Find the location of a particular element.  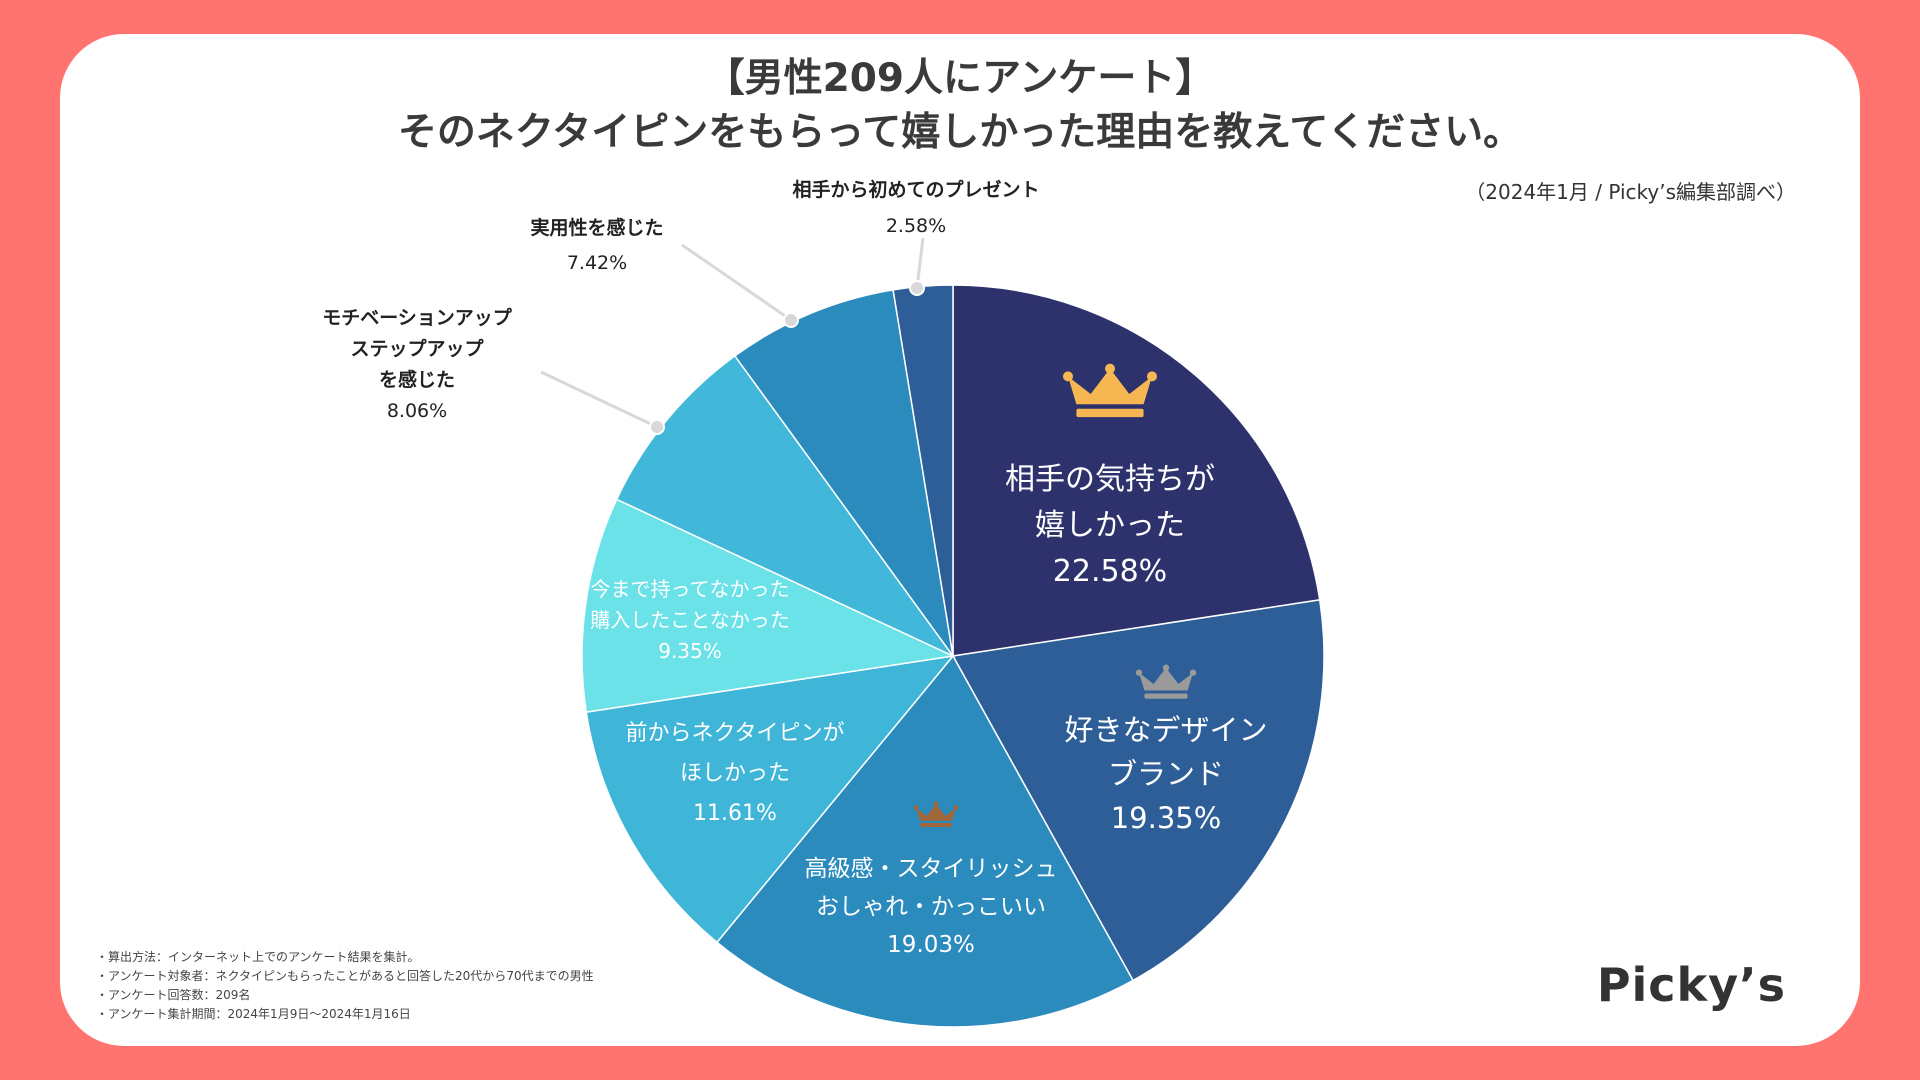

crown-silver-icon is located at coordinates (1166, 679).